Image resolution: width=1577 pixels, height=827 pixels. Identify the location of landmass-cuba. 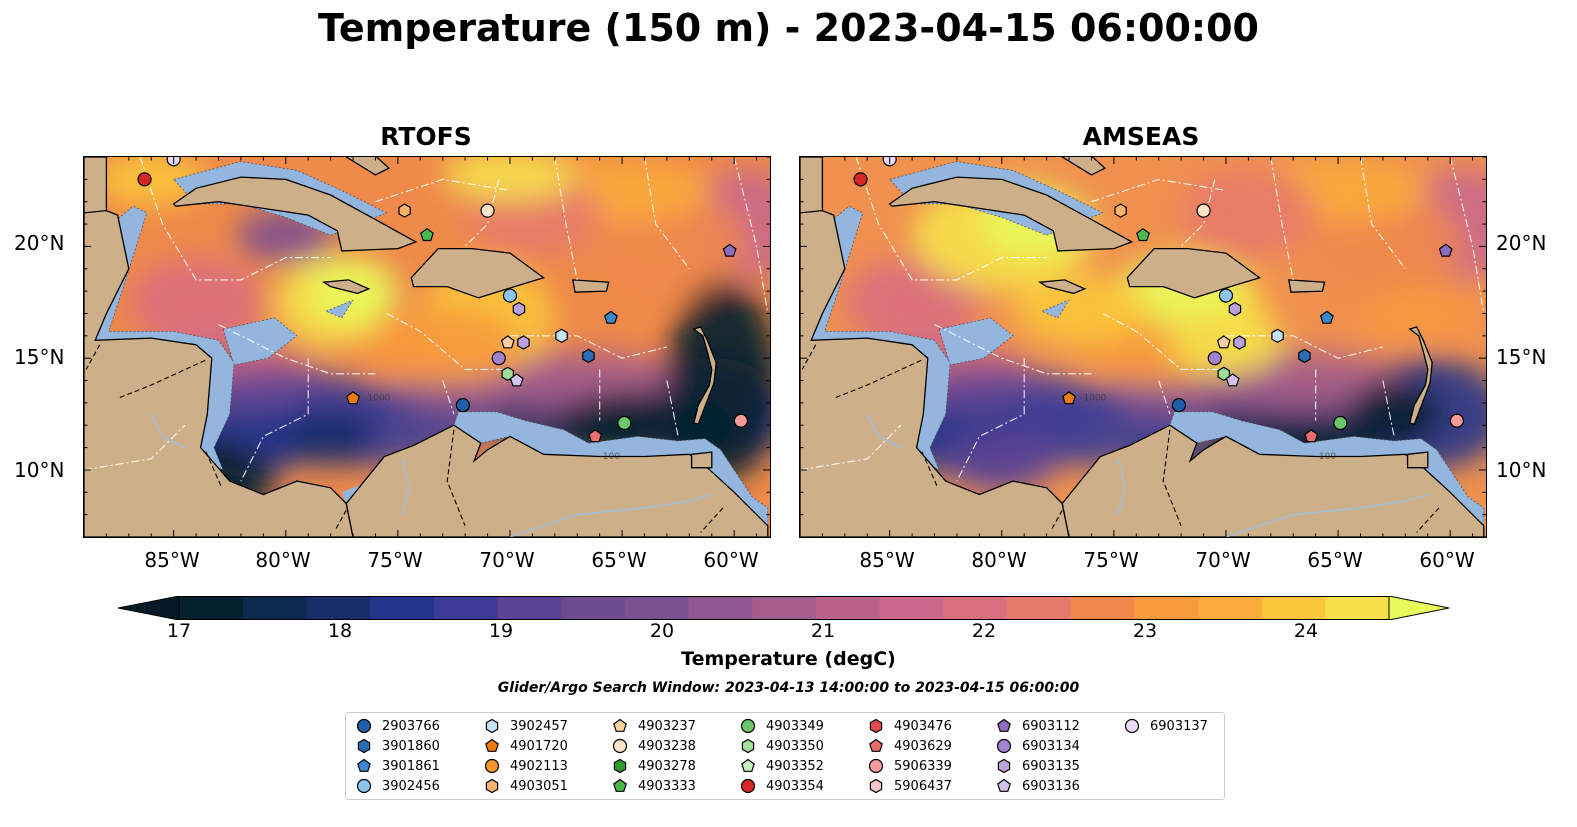
(295, 214).